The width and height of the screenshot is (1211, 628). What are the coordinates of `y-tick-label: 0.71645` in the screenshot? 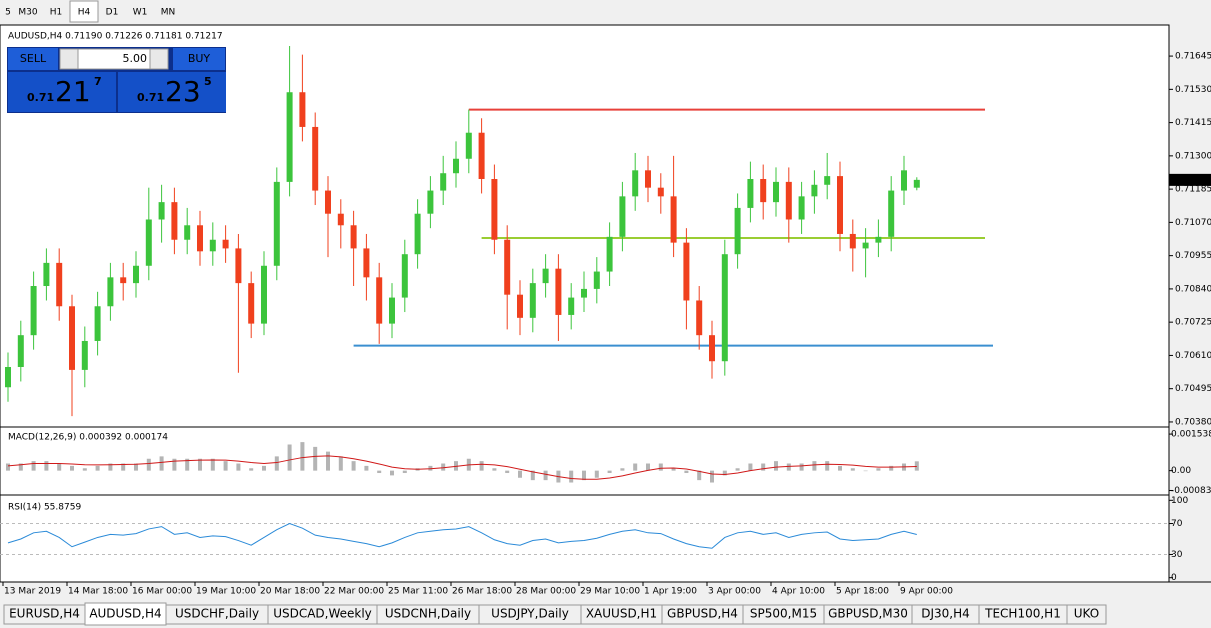 It's located at (1193, 57).